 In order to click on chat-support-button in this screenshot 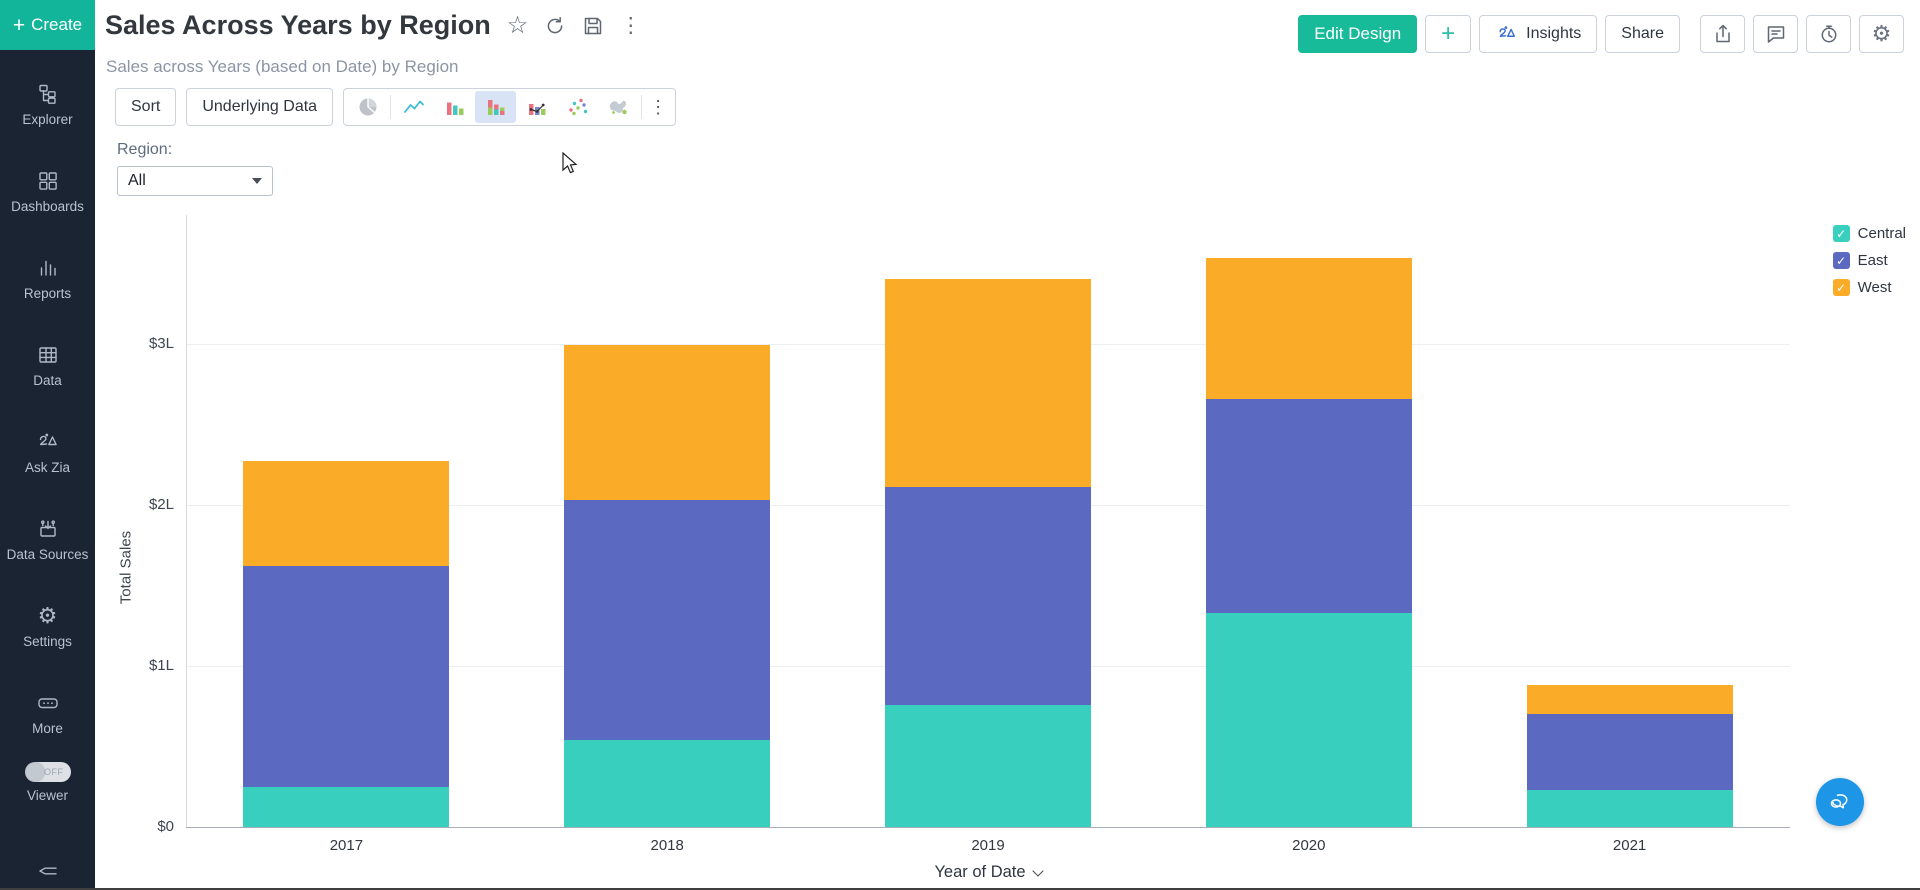, I will do `click(1840, 802)`.